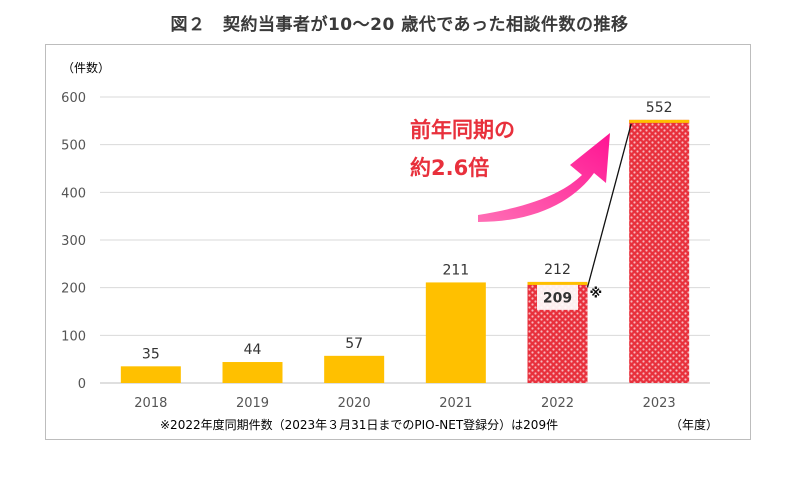 The width and height of the screenshot is (799, 479). What do you see at coordinates (73, 193) in the screenshot?
I see `y-tick-label: 400` at bounding box center [73, 193].